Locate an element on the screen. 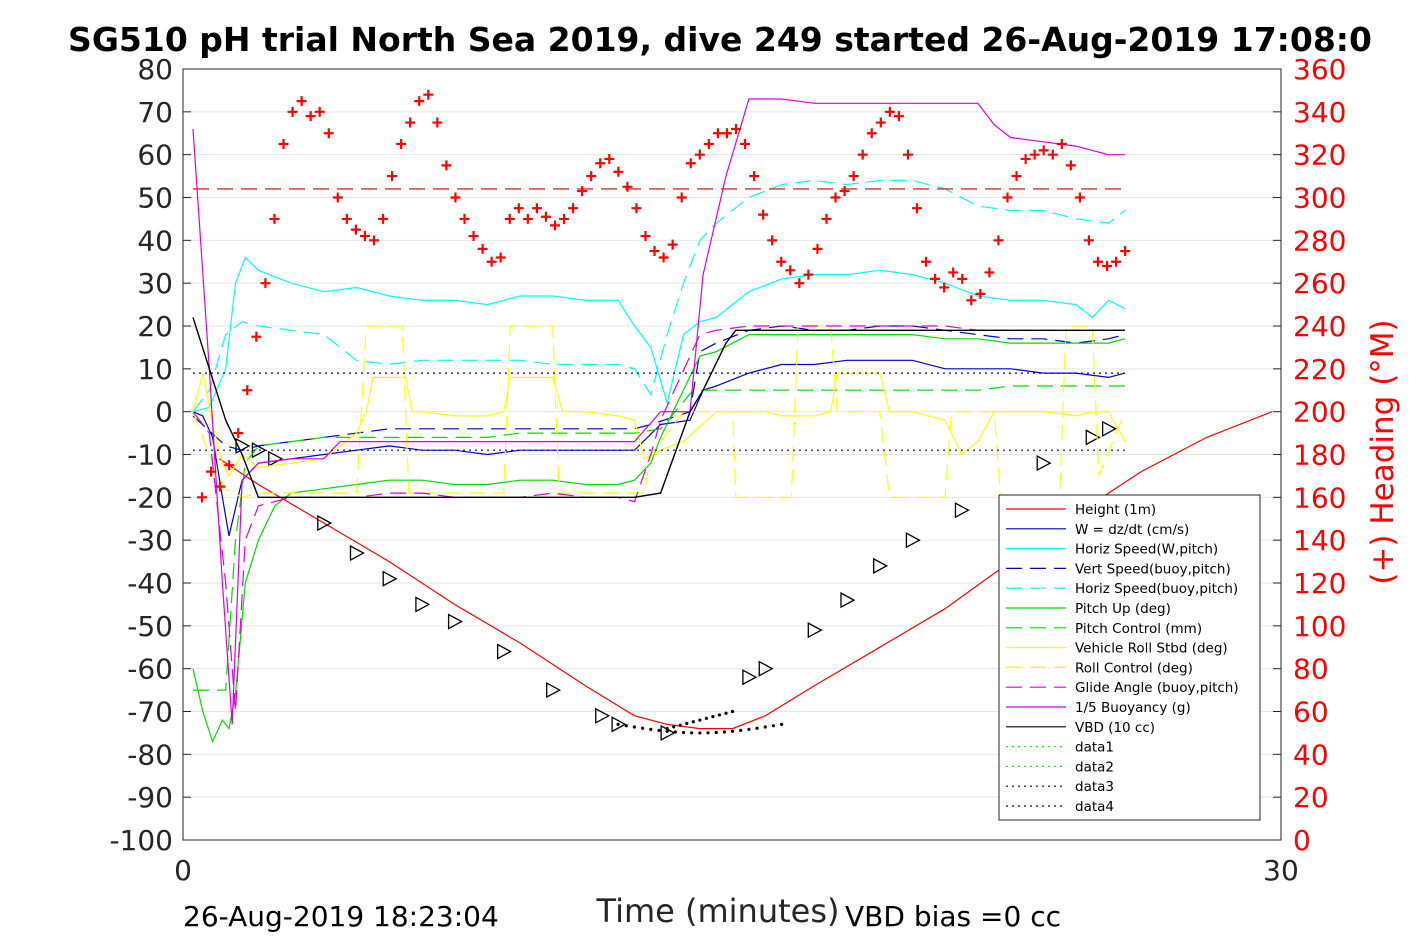  y-tick-label: 40 is located at coordinates (155, 240).